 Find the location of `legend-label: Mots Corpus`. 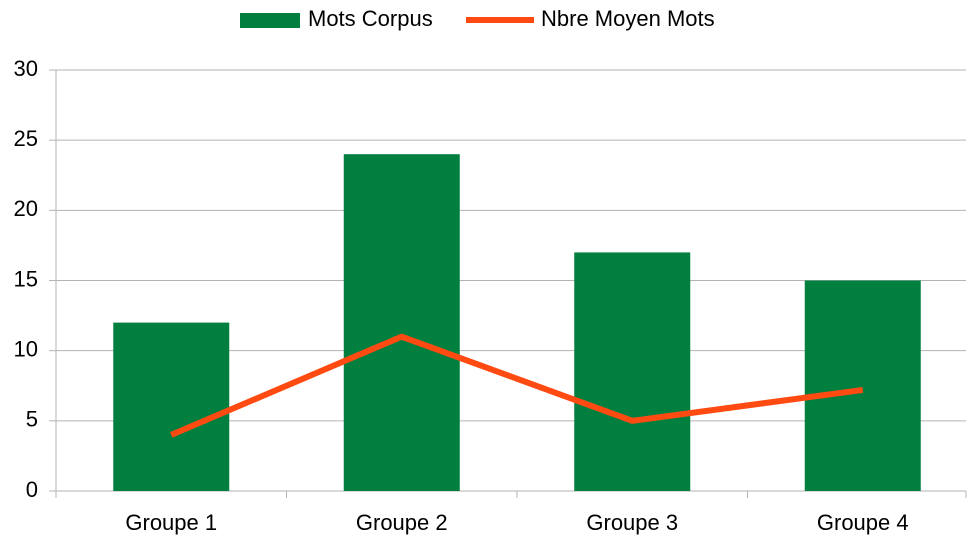

legend-label: Mots Corpus is located at coordinates (370, 18).